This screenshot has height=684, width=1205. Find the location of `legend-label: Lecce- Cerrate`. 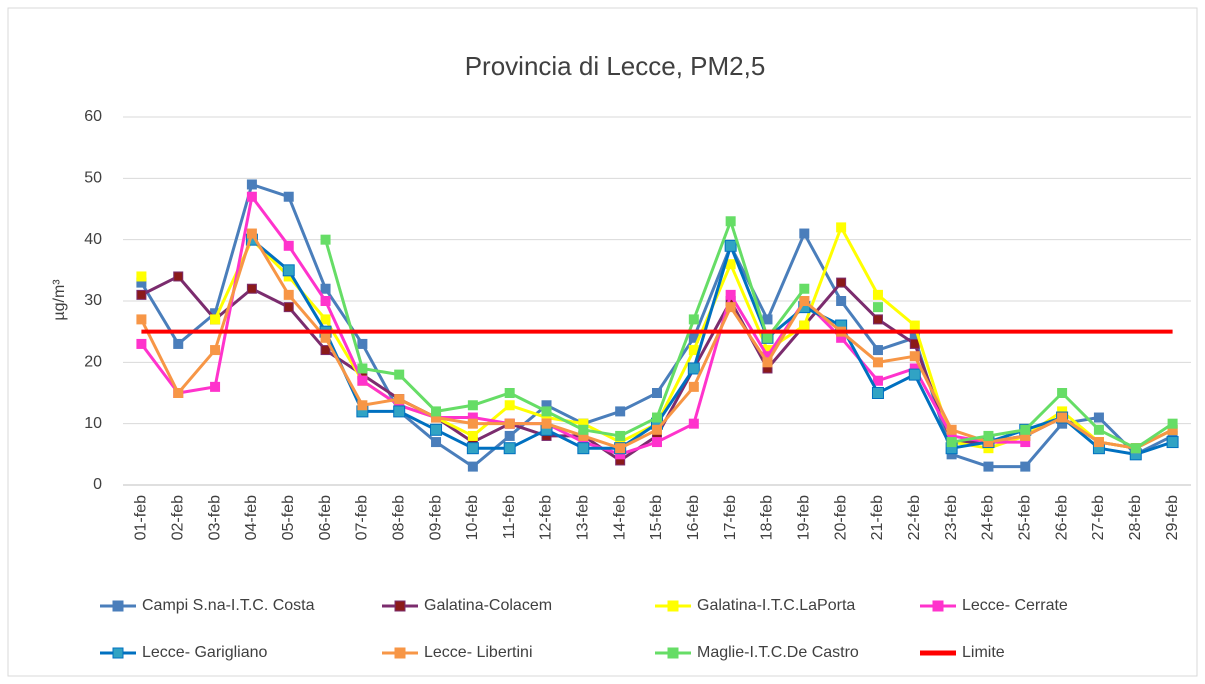

legend-label: Lecce- Cerrate is located at coordinates (1015, 605).